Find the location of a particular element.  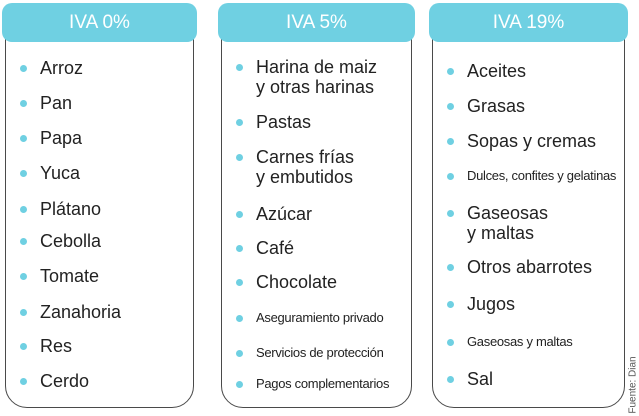

list-item: Carnes frías y embutidos is located at coordinates (320, 167).